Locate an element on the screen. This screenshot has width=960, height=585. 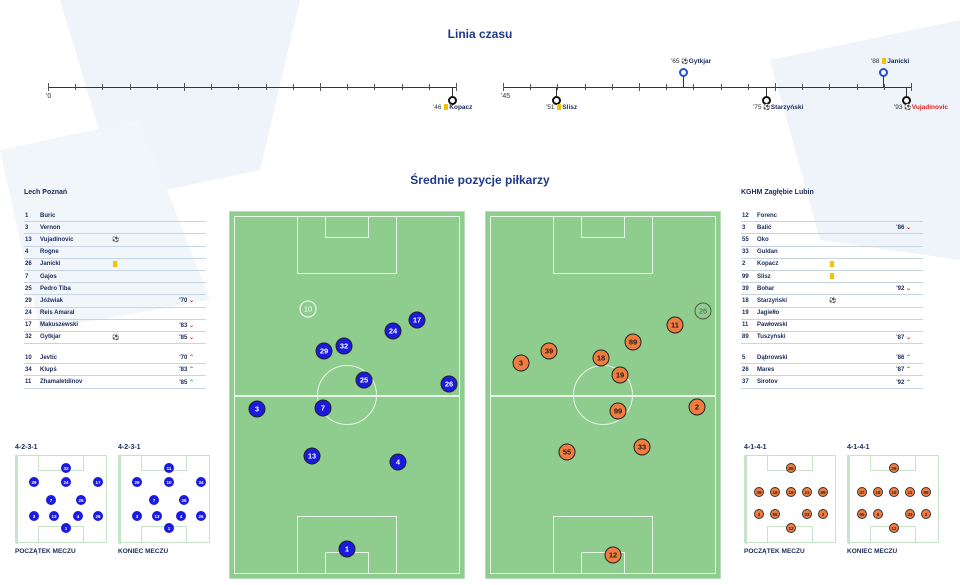
formation-player-marker: 55 is located at coordinates (862, 514).